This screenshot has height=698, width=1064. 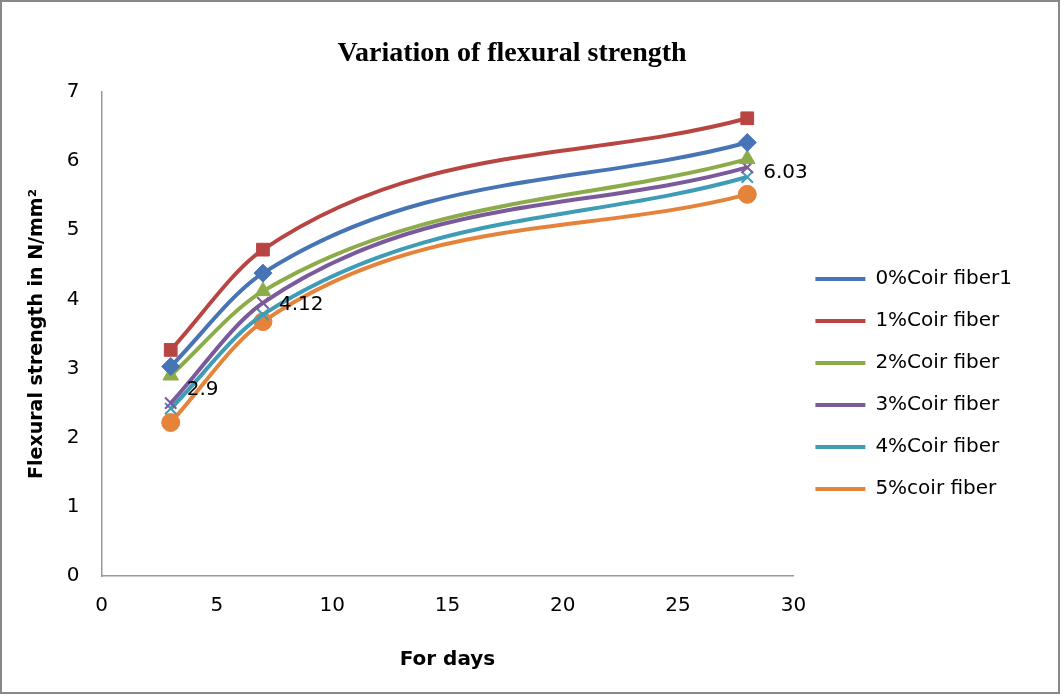 What do you see at coordinates (785, 171) in the screenshot?
I see `data-label: 6.03` at bounding box center [785, 171].